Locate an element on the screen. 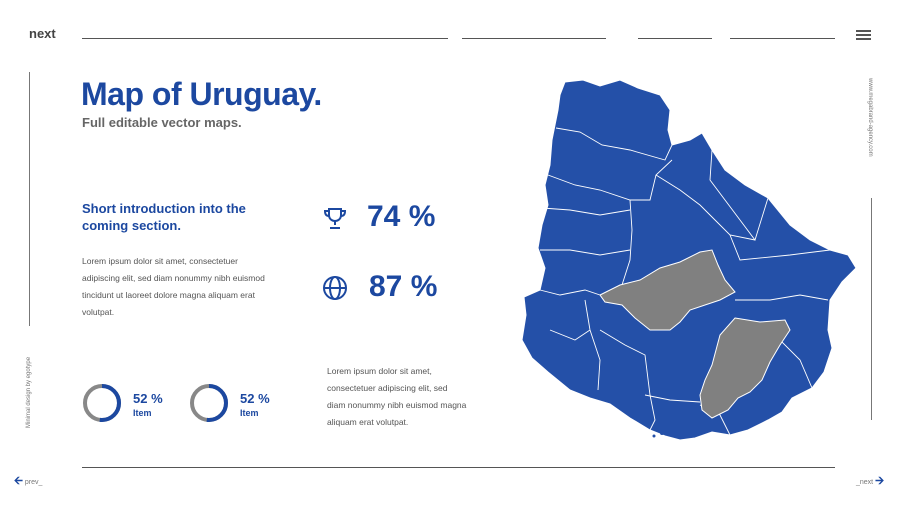  left-side-caption-text: Minimal design by egotype is located at coordinates (29, 392).